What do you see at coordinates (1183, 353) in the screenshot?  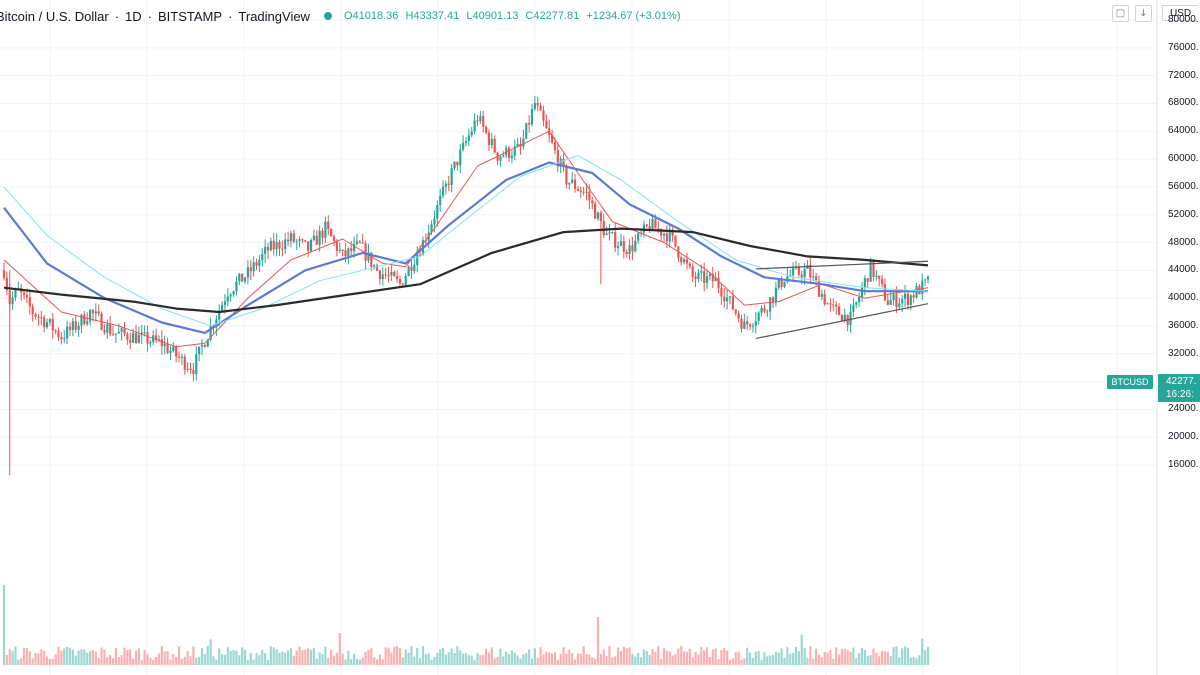 I see `price-axis-tick-label: 32000.` at bounding box center [1183, 353].